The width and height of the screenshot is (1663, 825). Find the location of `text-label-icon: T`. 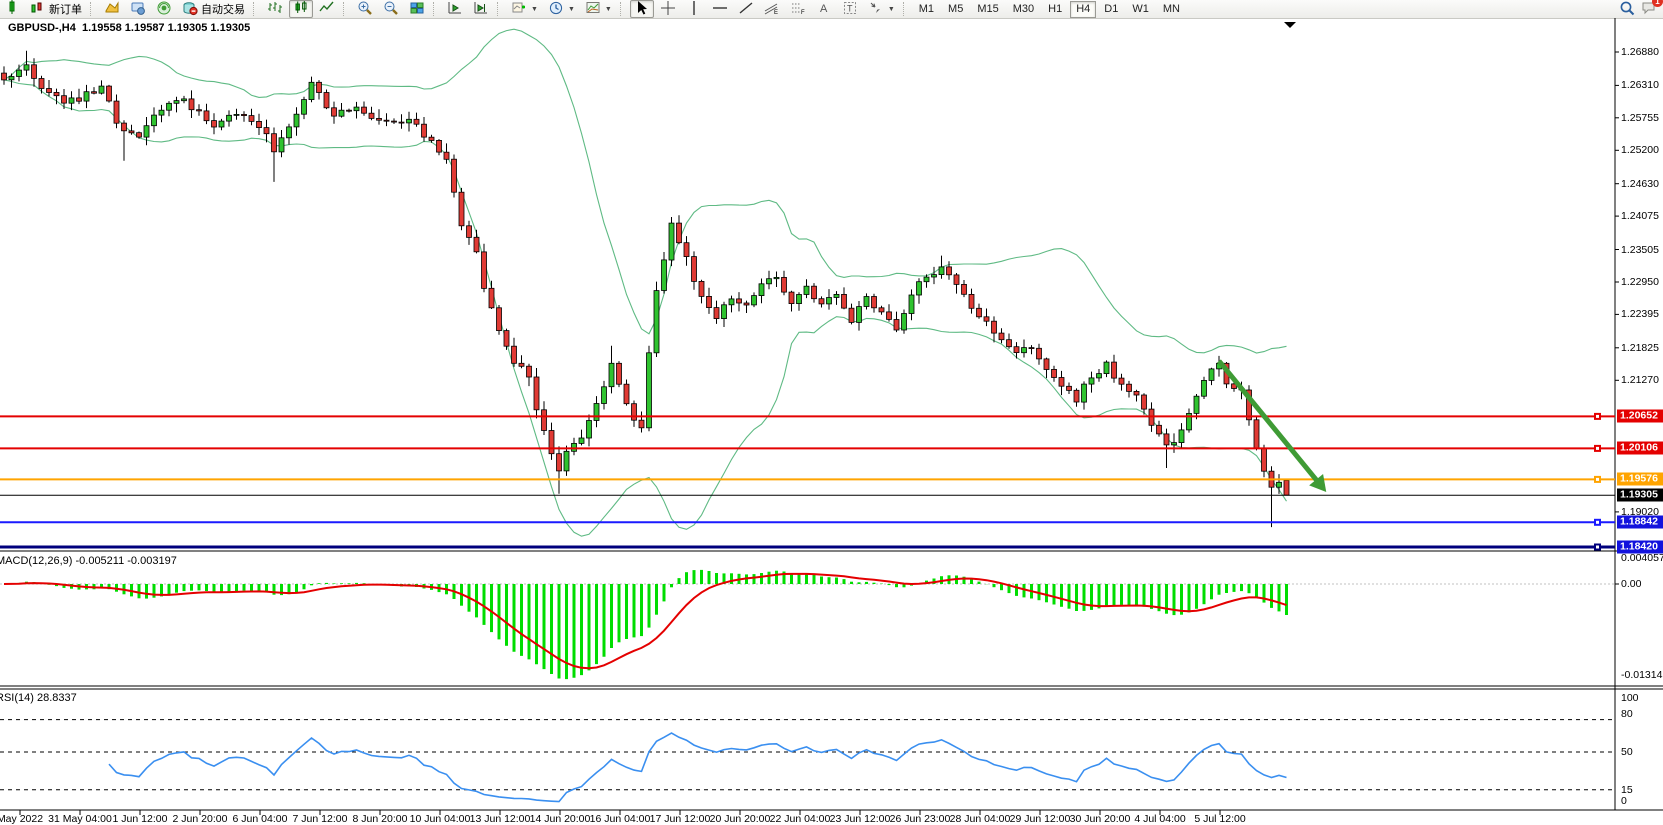

text-label-icon: T is located at coordinates (850, 9).